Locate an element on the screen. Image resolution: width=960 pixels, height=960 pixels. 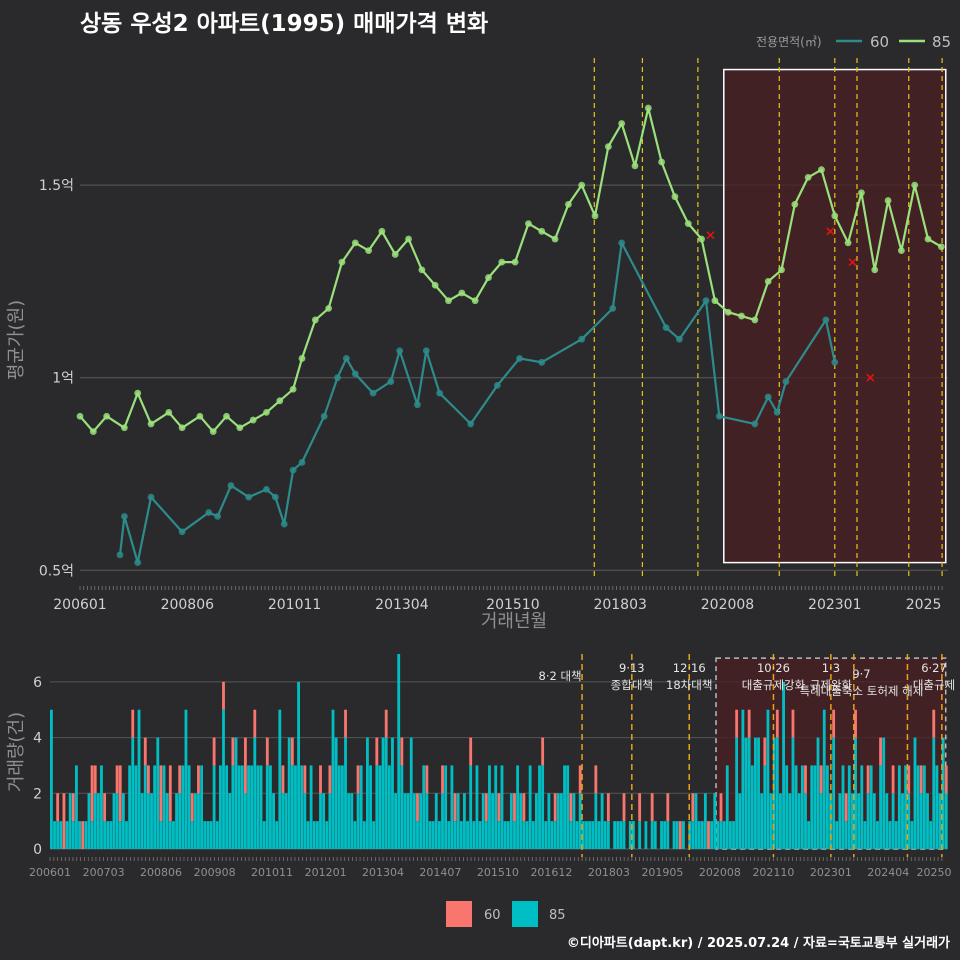
price-x-tick-label: 201510 is located at coordinates (512, 605).